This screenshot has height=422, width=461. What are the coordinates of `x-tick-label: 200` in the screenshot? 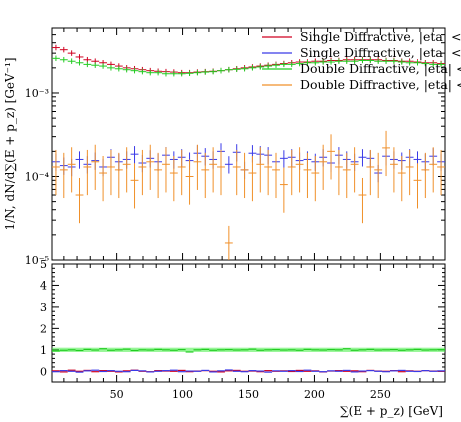 It's located at (314, 394).